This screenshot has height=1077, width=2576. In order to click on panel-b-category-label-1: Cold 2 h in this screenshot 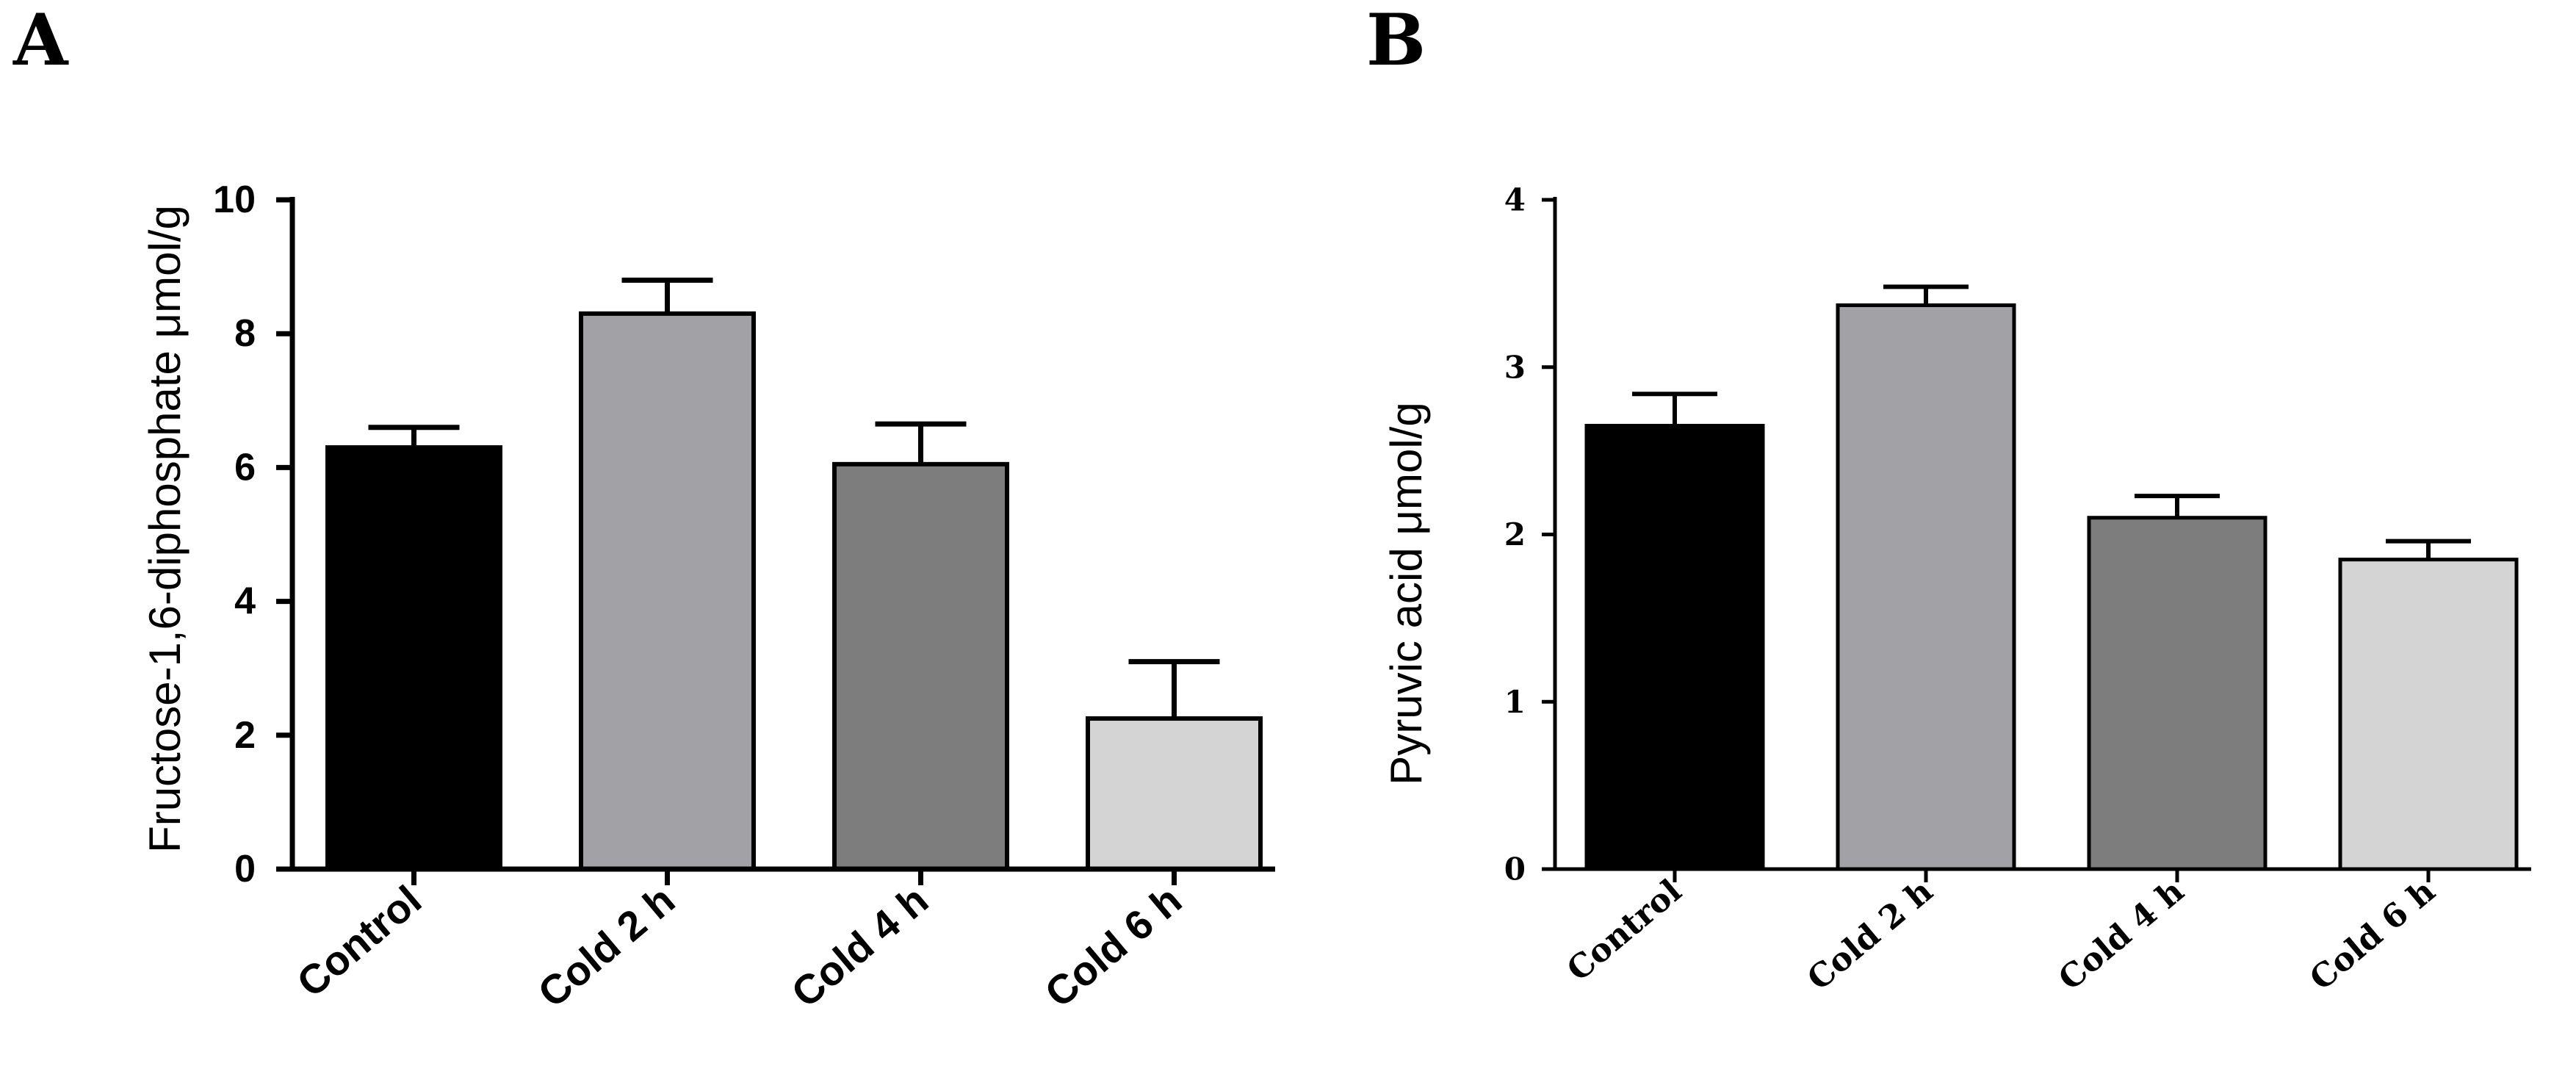, I will do `click(1870, 935)`.